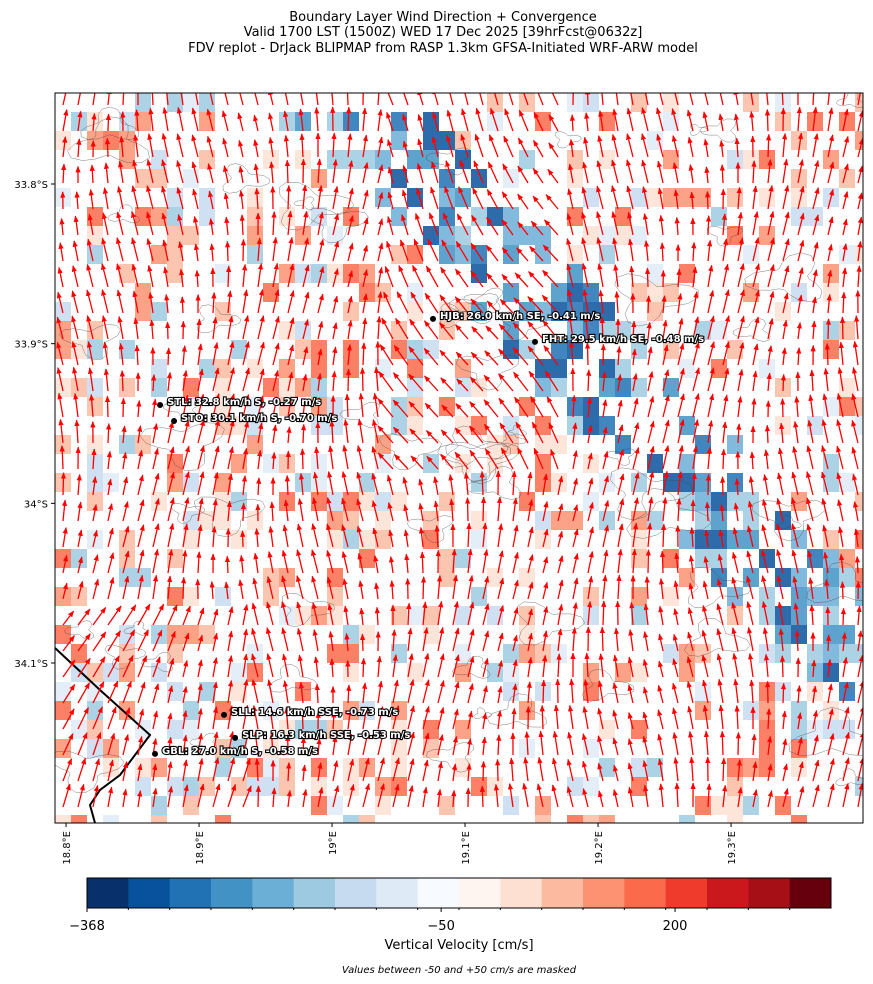 This screenshot has height=984, width=873. I want to click on colorbar-bin, so click(190, 893).